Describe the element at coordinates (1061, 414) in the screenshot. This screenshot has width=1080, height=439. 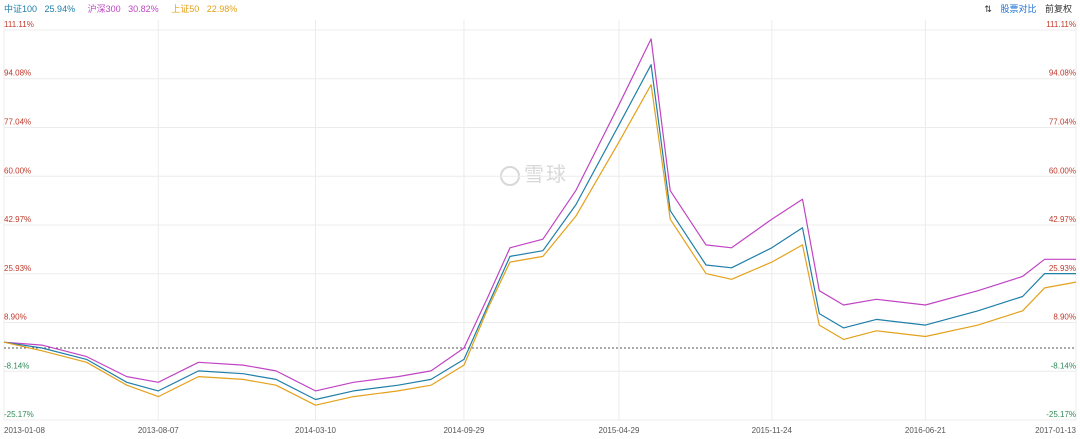
I see `y-tick-label-right: -25.17%` at that location.